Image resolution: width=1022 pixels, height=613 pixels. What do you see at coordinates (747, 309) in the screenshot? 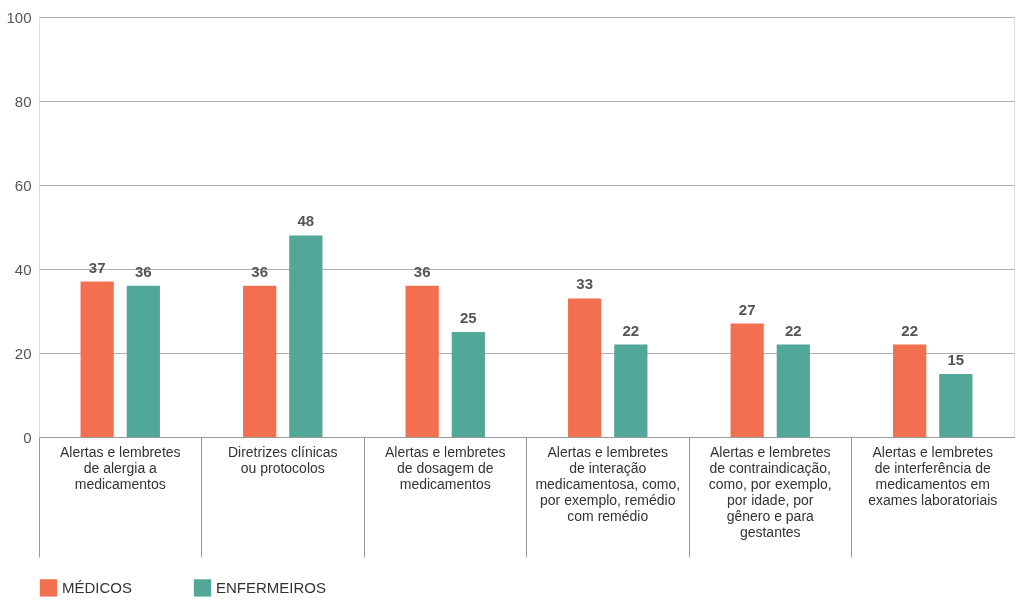
I see `data-label: 27` at bounding box center [747, 309].